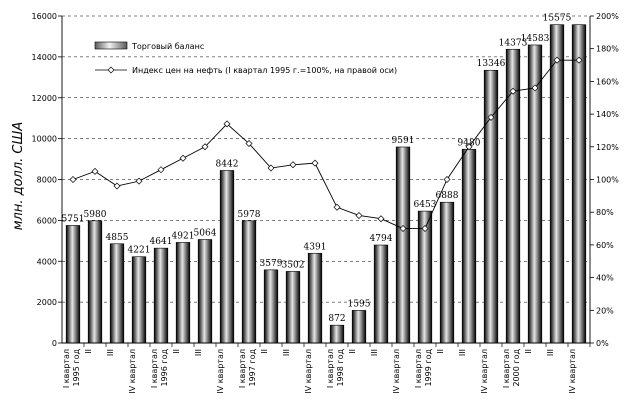  I want to click on y-tick-label: 10000, so click(44, 139).